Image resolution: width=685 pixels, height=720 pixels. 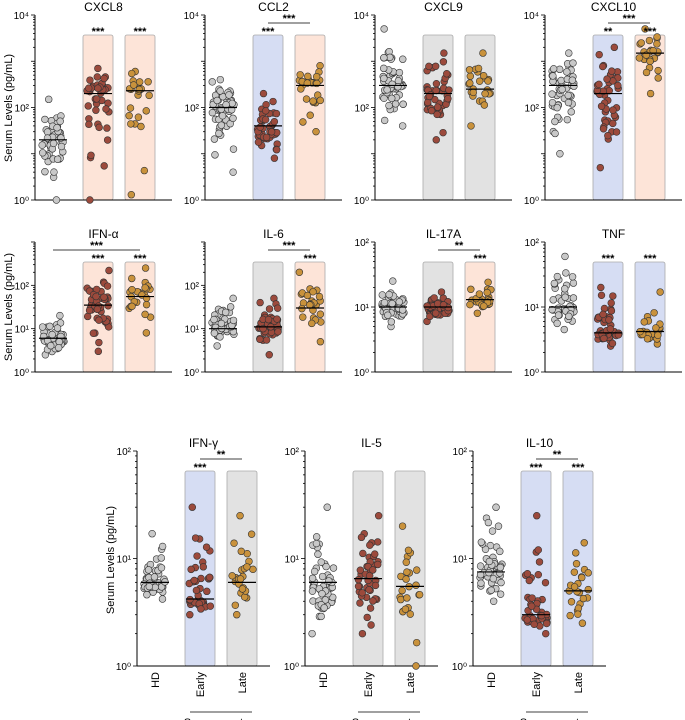 What do you see at coordinates (273, 234) in the screenshot?
I see `chart-title: IL-6` at bounding box center [273, 234].